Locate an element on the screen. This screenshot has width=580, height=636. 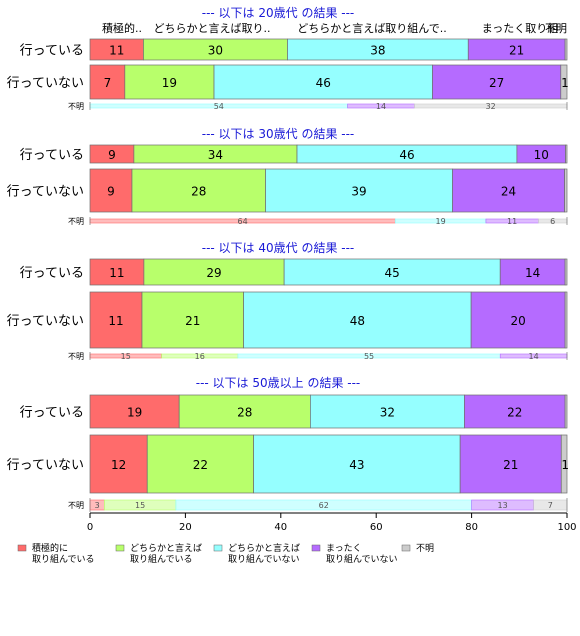
x-tick-label: 80 is located at coordinates (471, 527).